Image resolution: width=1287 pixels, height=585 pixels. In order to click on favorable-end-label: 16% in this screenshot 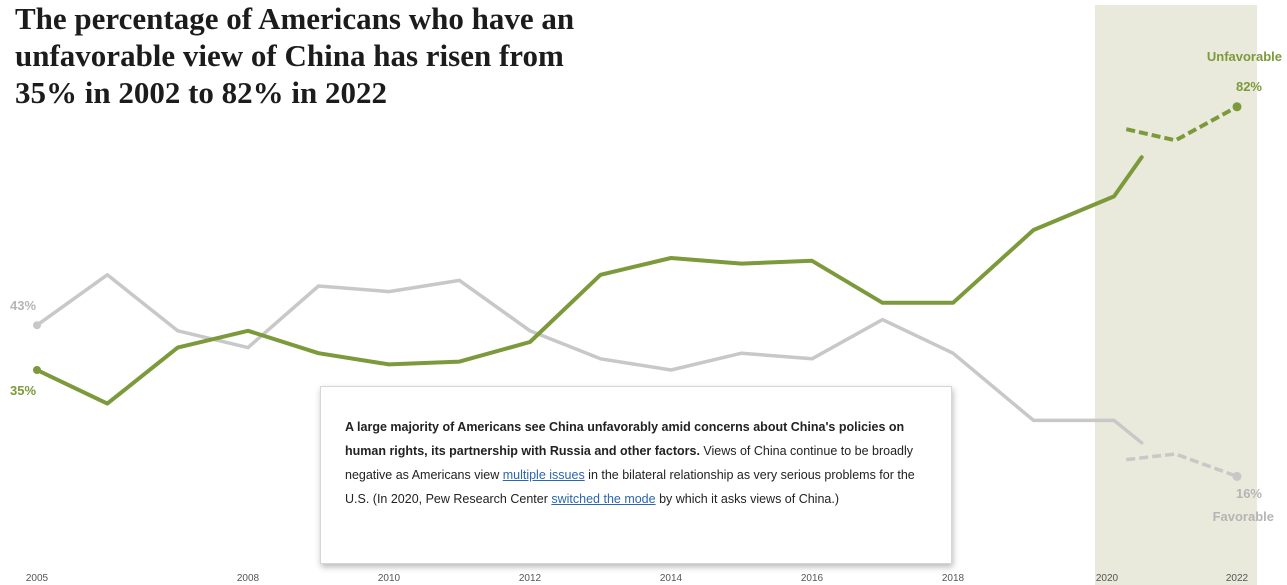, I will do `click(1249, 493)`.